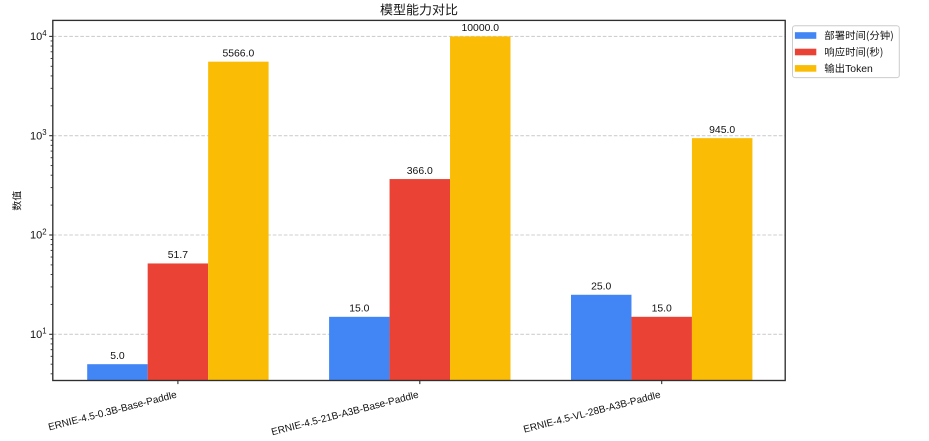  Describe the element at coordinates (722, 130) in the screenshot. I see `svg-text: 945.0` at that location.